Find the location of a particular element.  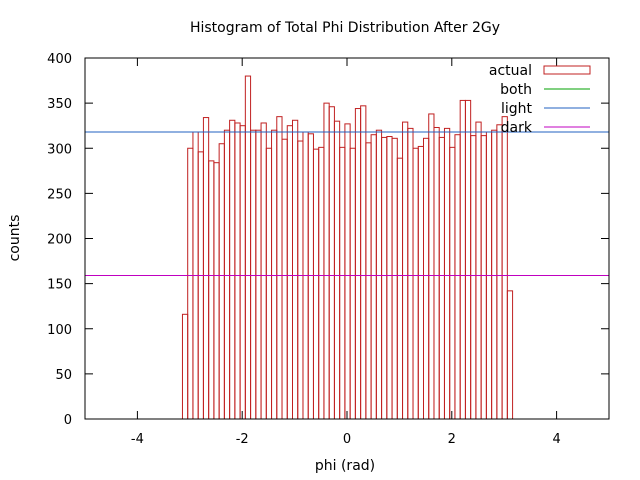

x-tick-label: -2 is located at coordinates (242, 439).